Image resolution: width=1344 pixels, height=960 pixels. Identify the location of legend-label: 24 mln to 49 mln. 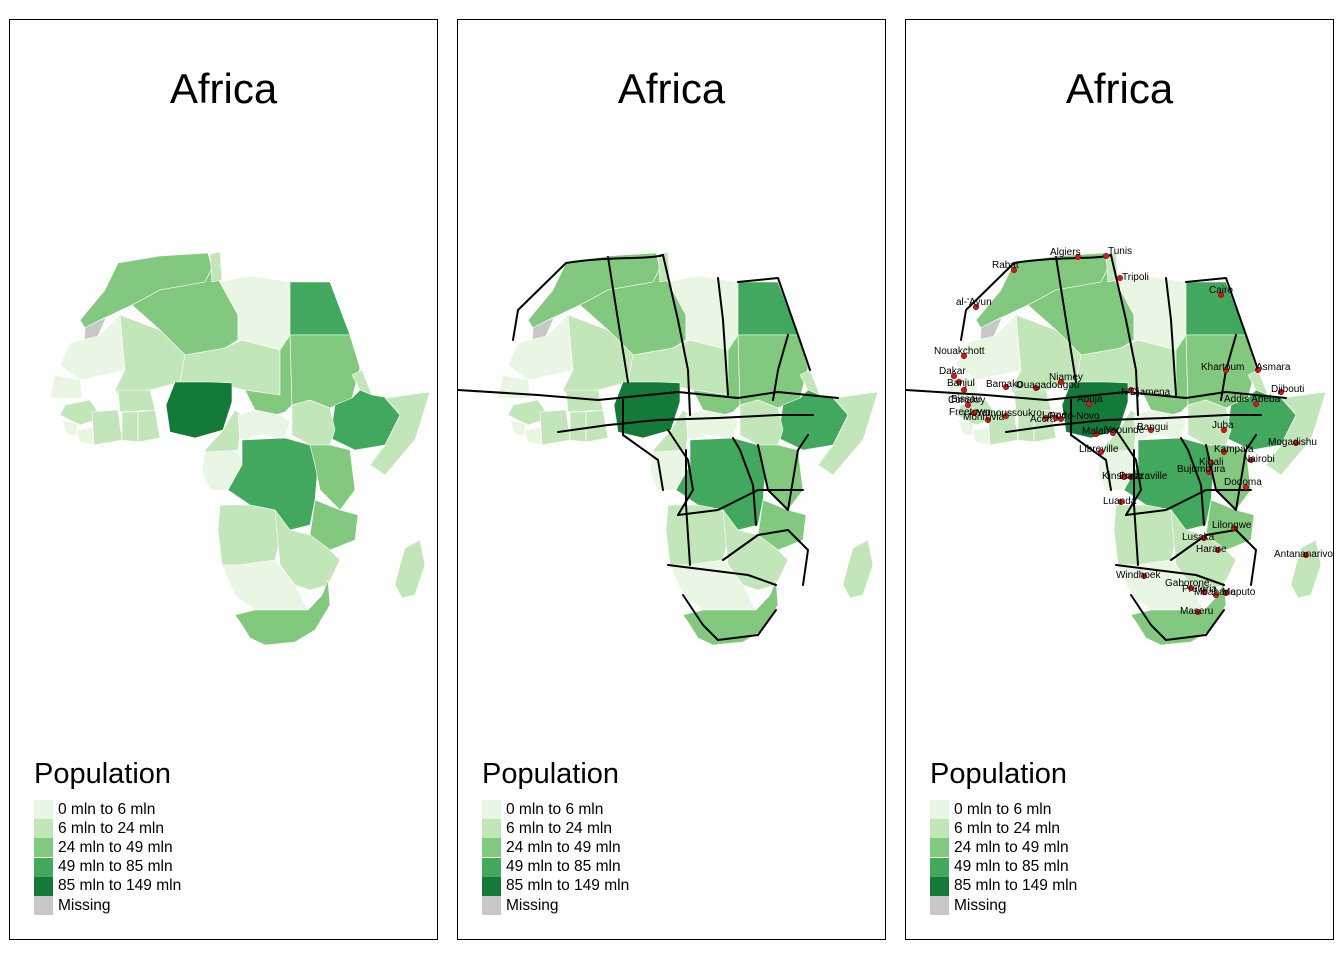
(1011, 847).